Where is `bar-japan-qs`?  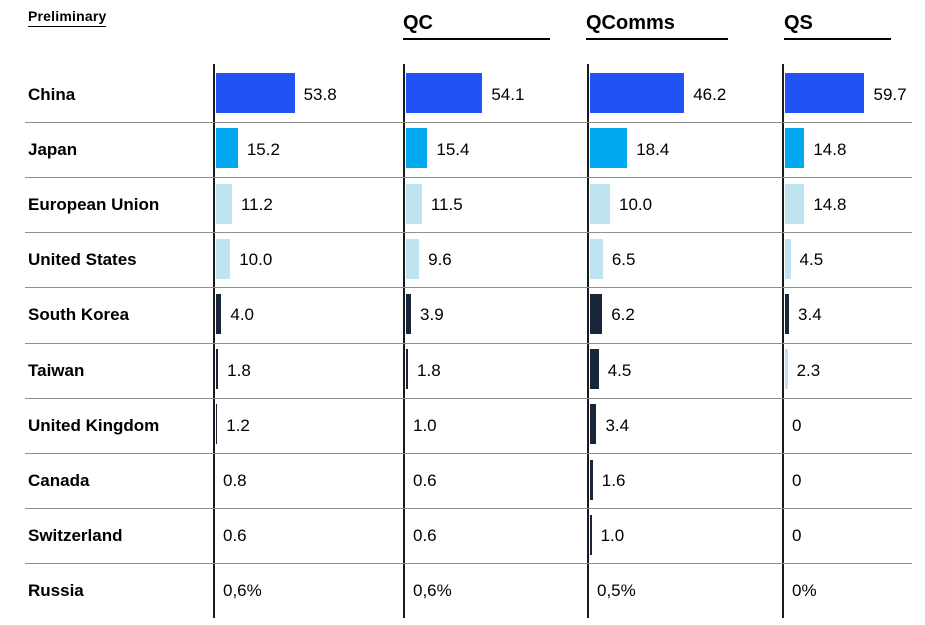
bar-japan-qs is located at coordinates (794, 148).